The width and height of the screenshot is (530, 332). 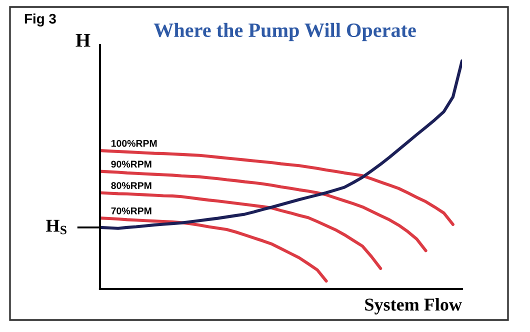 What do you see at coordinates (83, 40) in the screenshot?
I see `y-axis-title: H` at bounding box center [83, 40].